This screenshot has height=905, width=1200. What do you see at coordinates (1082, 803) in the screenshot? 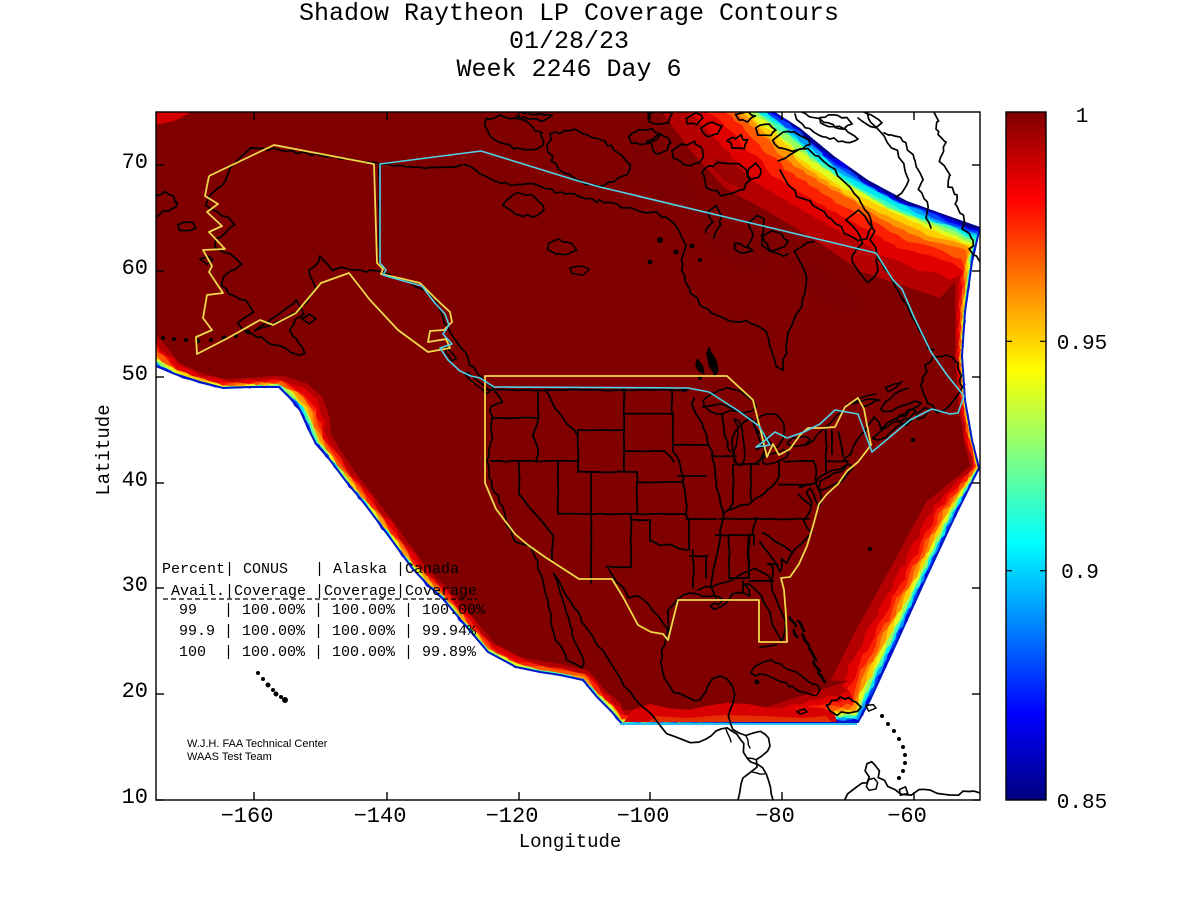
I see `svg-text: 0.85` at bounding box center [1082, 803].